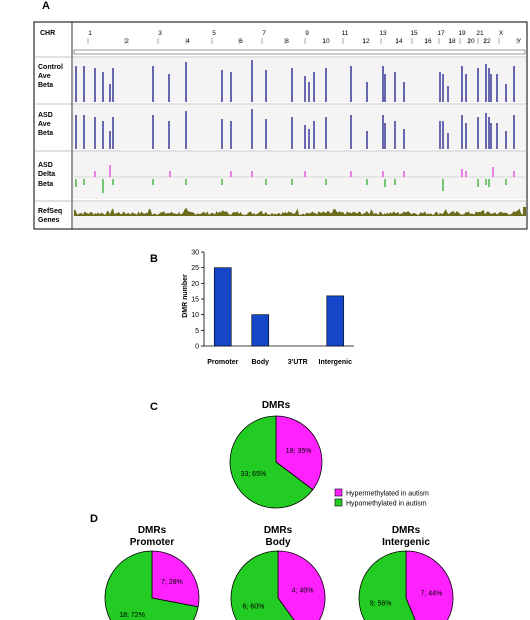  I want to click on chromosome-label: 19, so click(462, 33).